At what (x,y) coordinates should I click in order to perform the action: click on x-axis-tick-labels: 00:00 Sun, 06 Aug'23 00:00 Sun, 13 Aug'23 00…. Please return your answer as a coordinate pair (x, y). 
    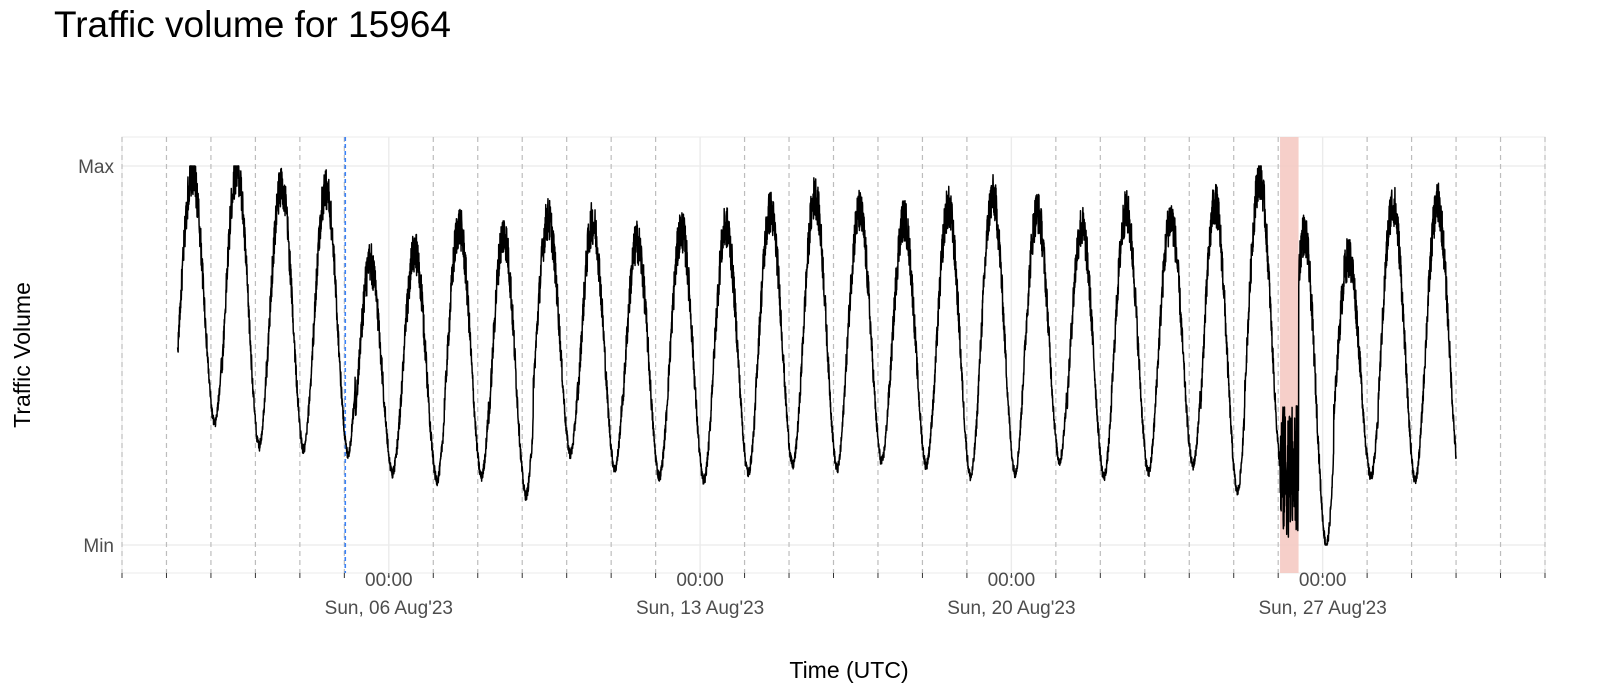
    Looking at the image, I should click on (856, 594).